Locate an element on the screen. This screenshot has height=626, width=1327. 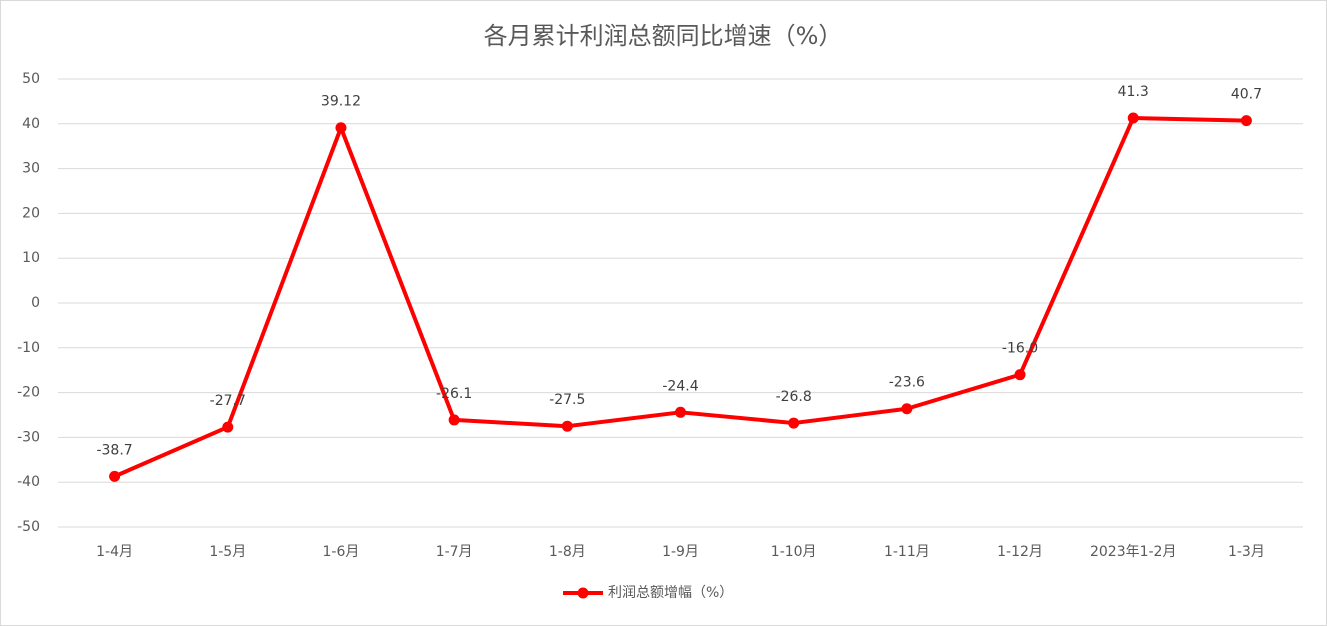
legend-marker is located at coordinates (583, 593).